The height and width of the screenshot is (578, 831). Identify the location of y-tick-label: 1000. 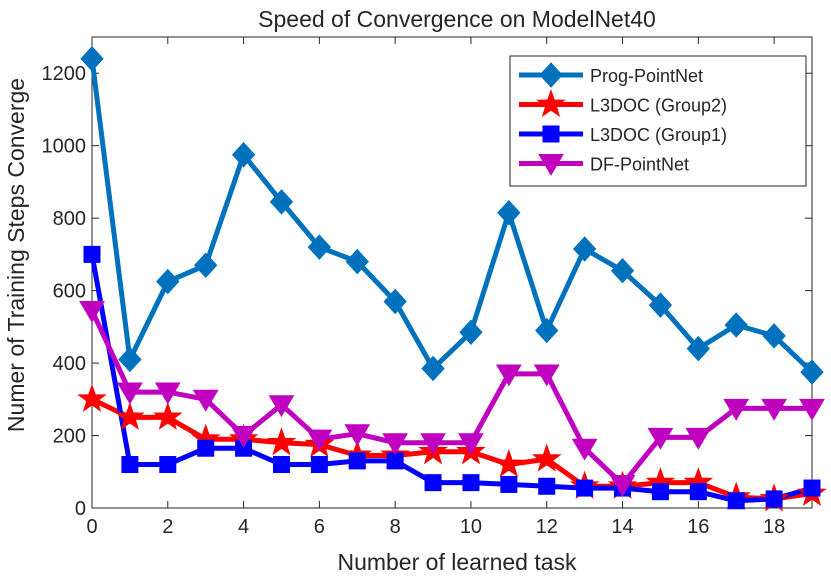
(64, 147).